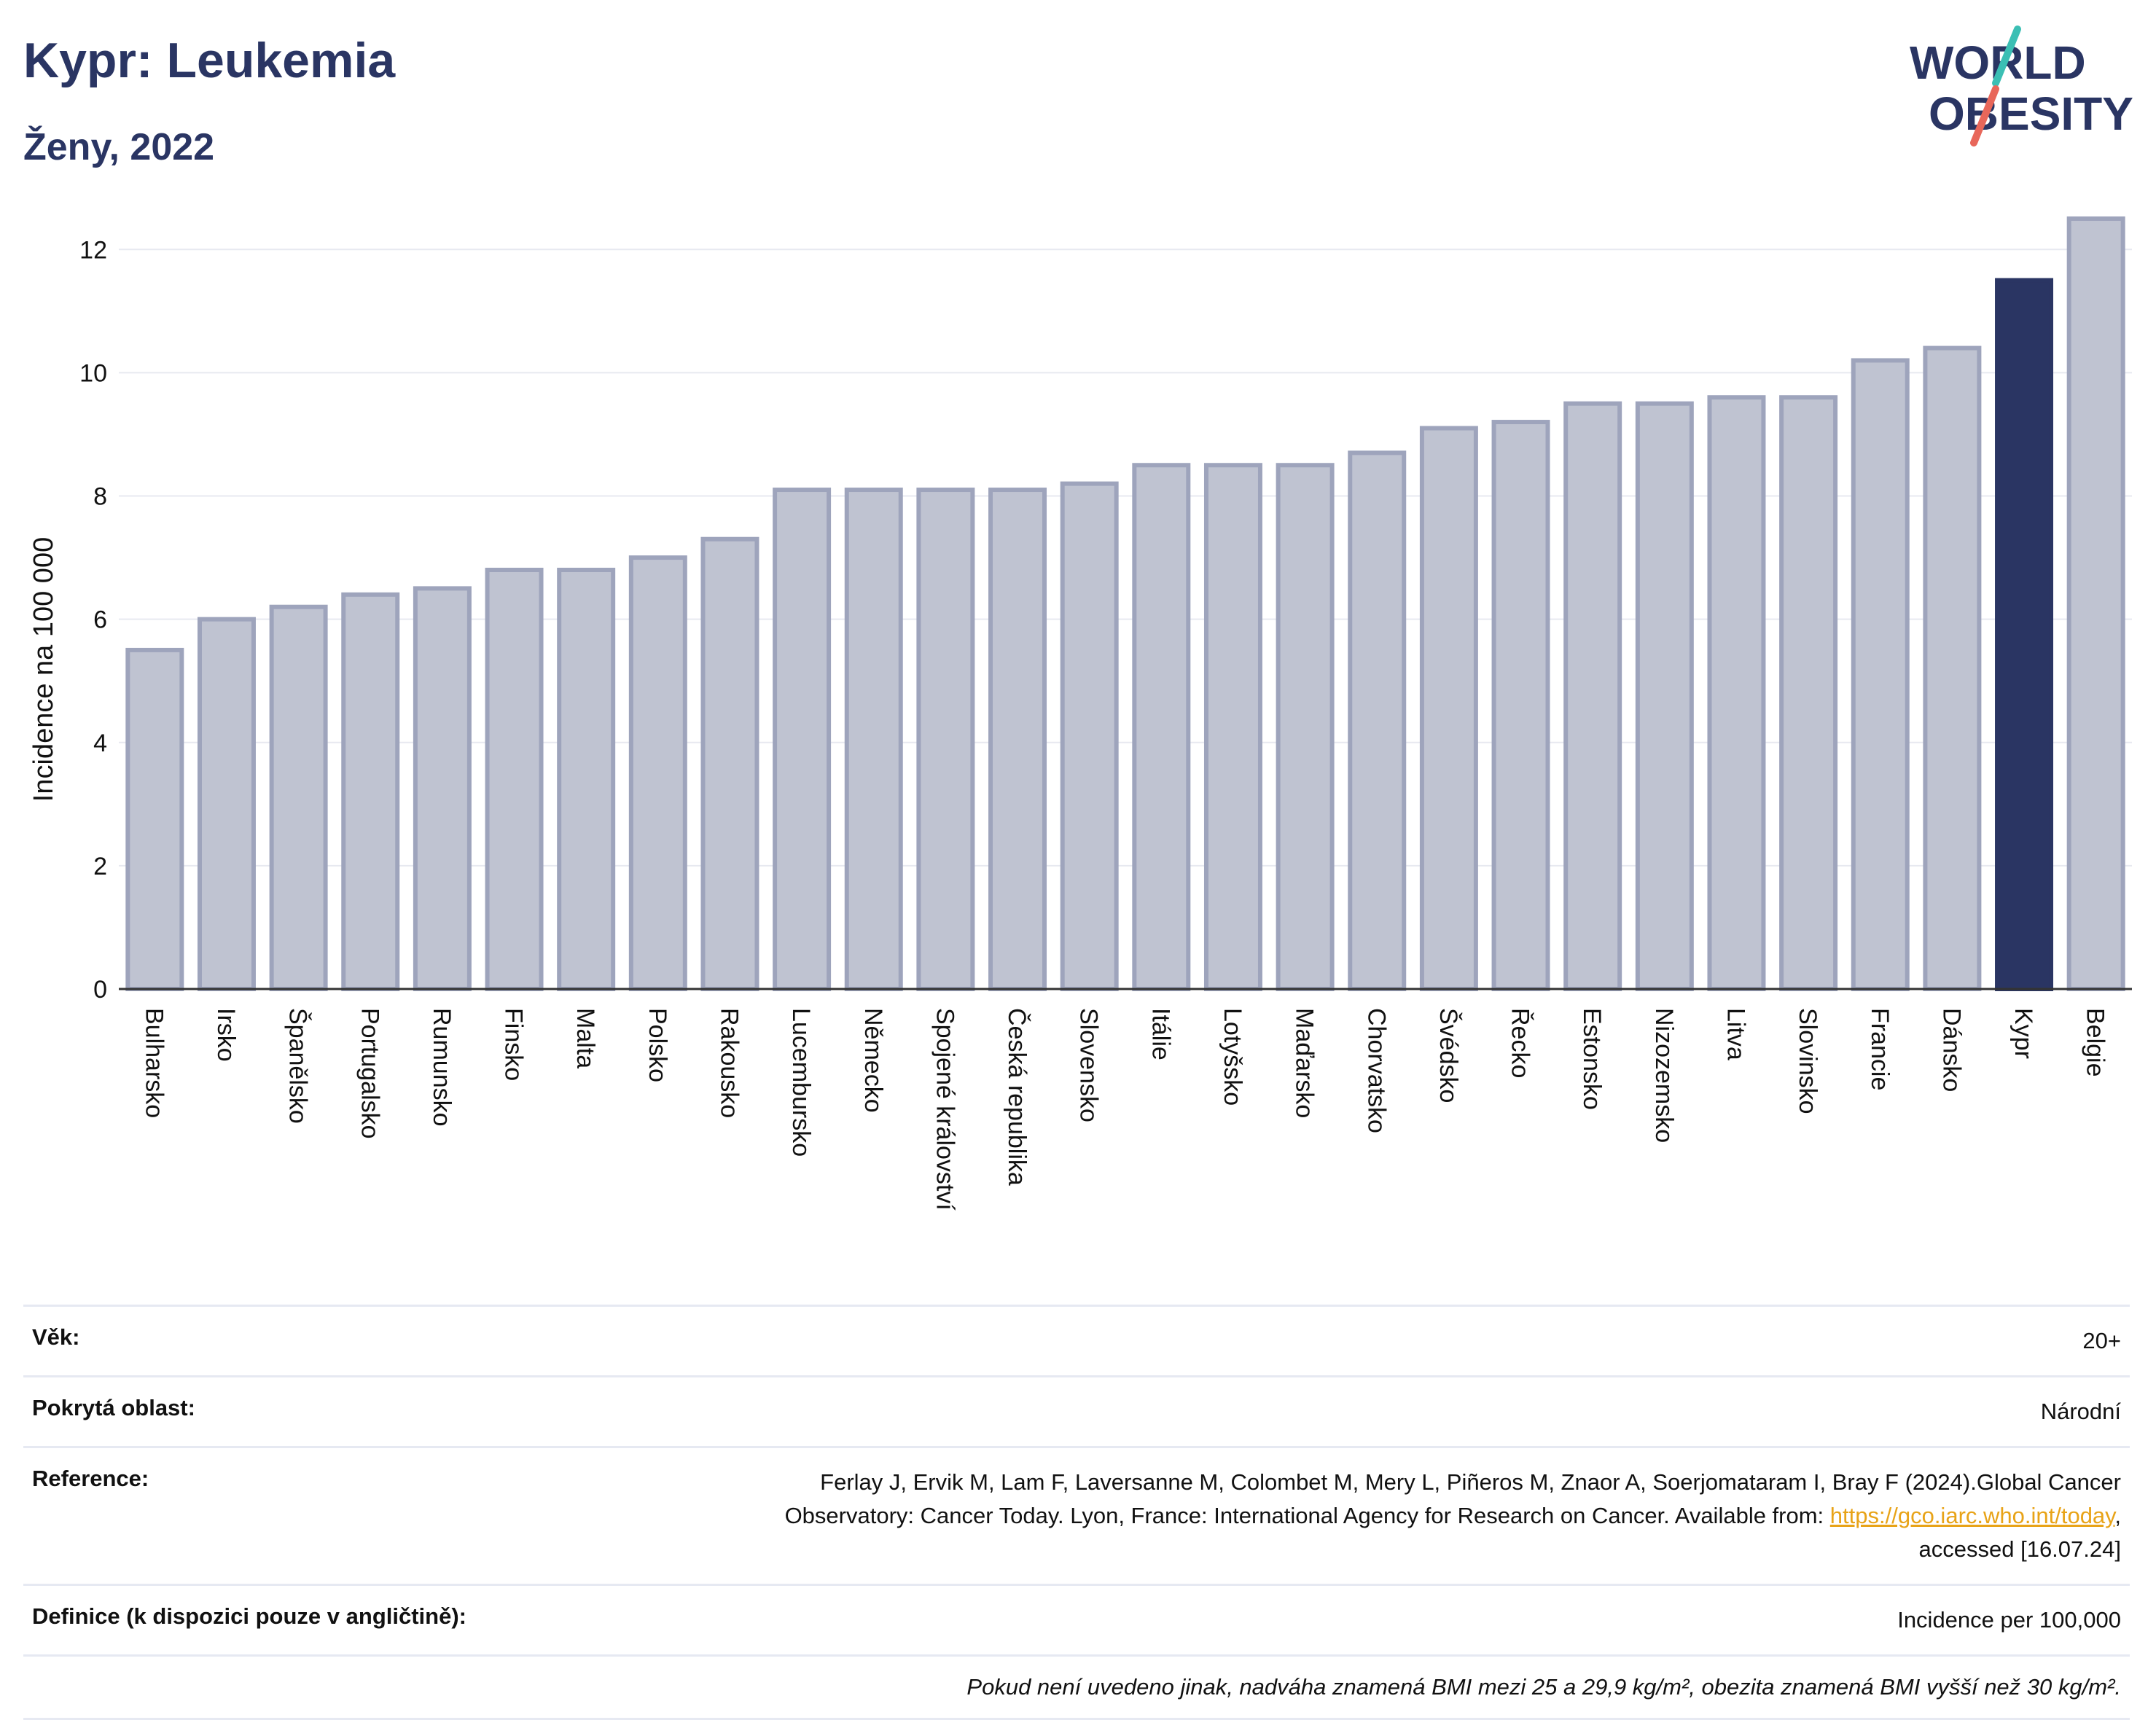 This screenshot has width=2156, height=1720. I want to click on x-tick-label: Slovinsko, so click(1807, 1061).